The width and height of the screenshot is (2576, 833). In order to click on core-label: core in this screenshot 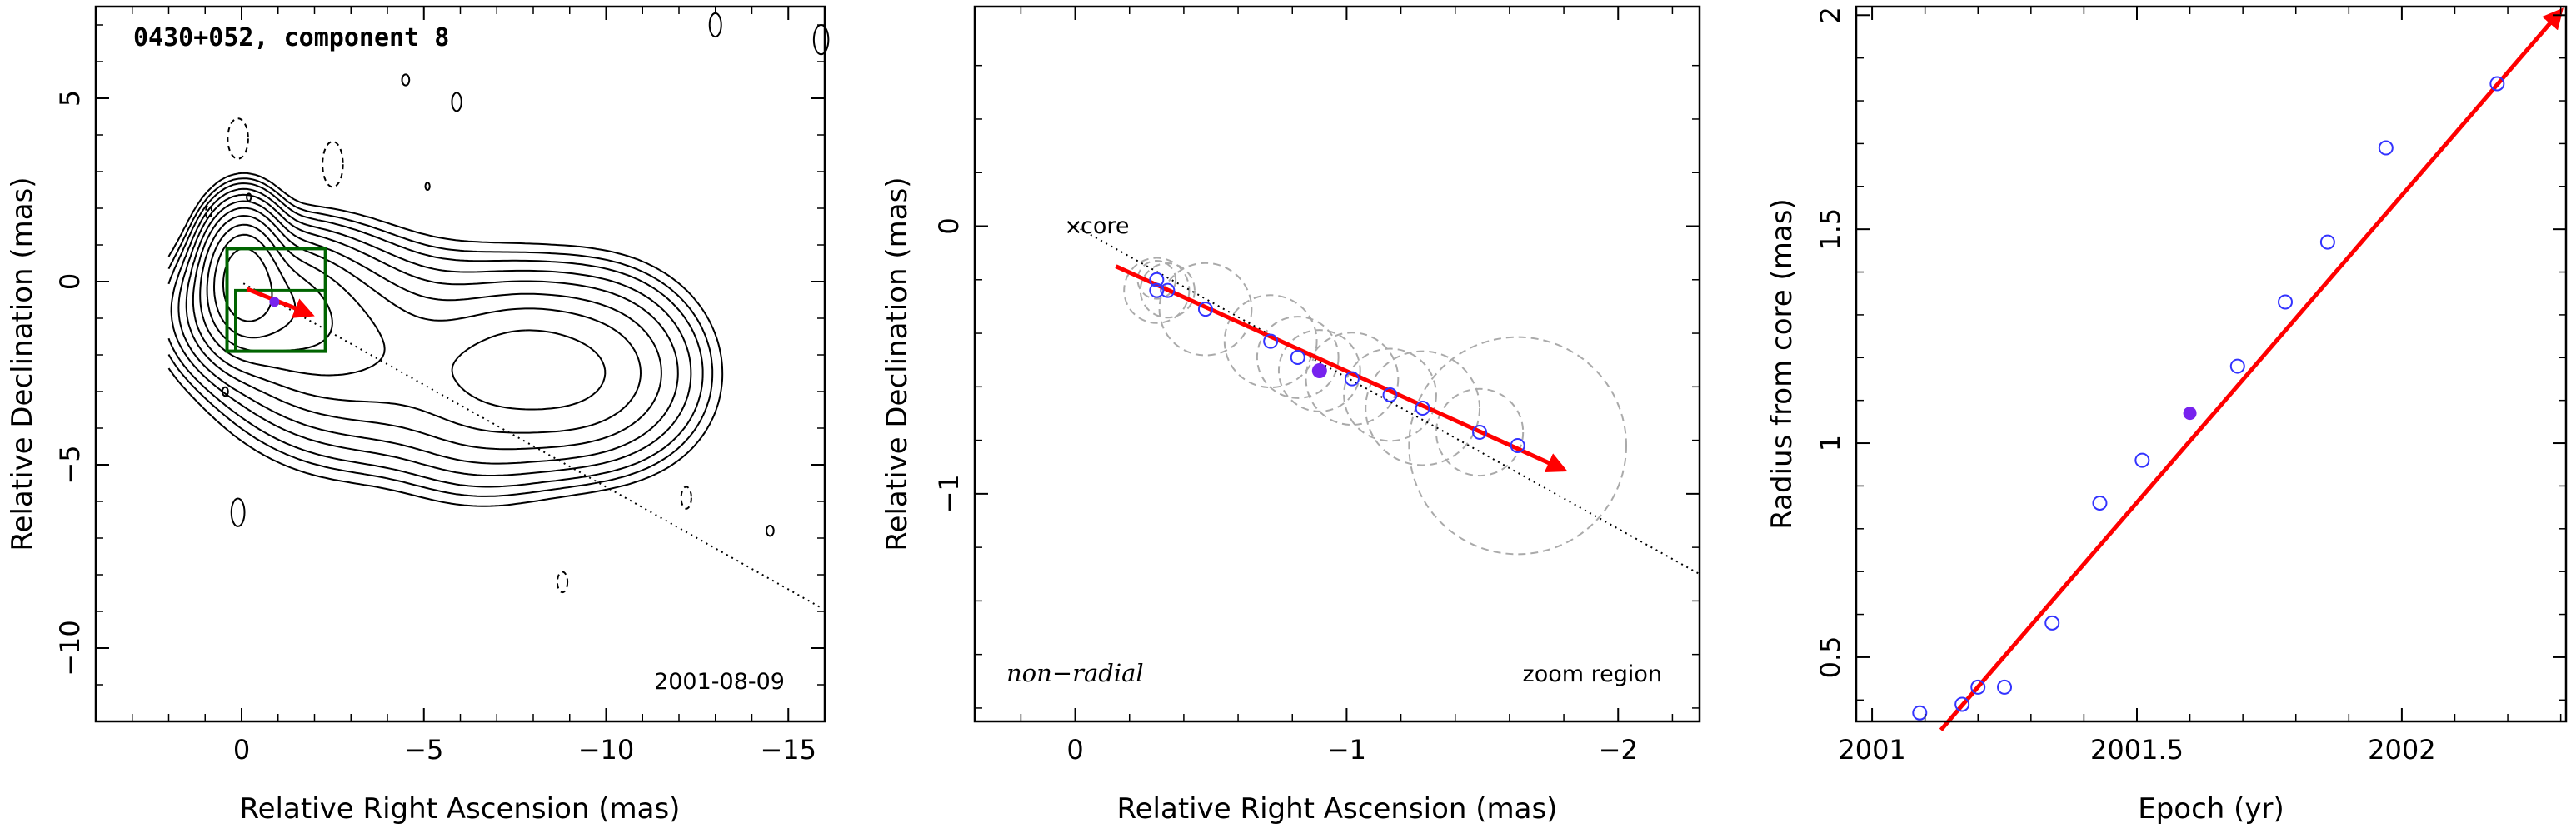, I will do `click(1105, 226)`.